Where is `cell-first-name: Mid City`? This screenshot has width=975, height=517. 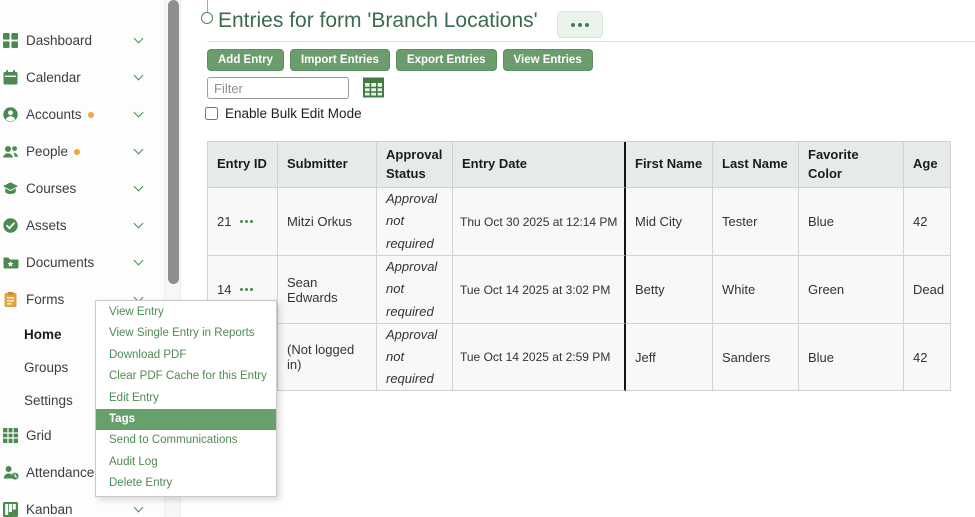 cell-first-name: Mid City is located at coordinates (669, 222).